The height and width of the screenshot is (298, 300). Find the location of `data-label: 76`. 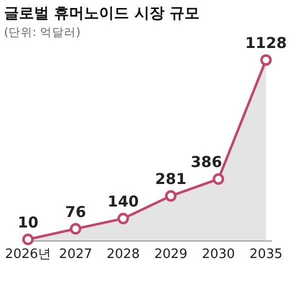

data-label: 76 is located at coordinates (75, 211).